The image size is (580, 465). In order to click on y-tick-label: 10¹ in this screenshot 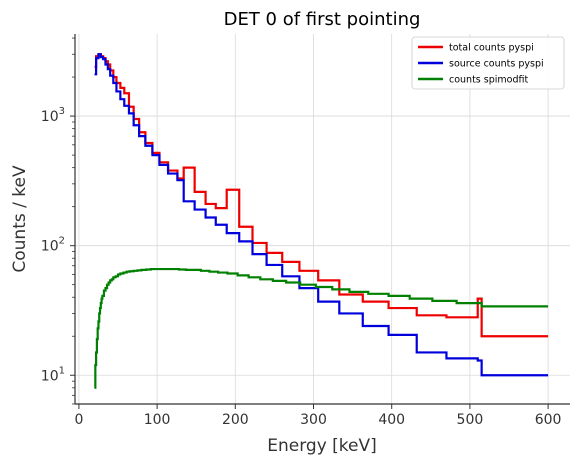, I will do `click(53, 374)`.